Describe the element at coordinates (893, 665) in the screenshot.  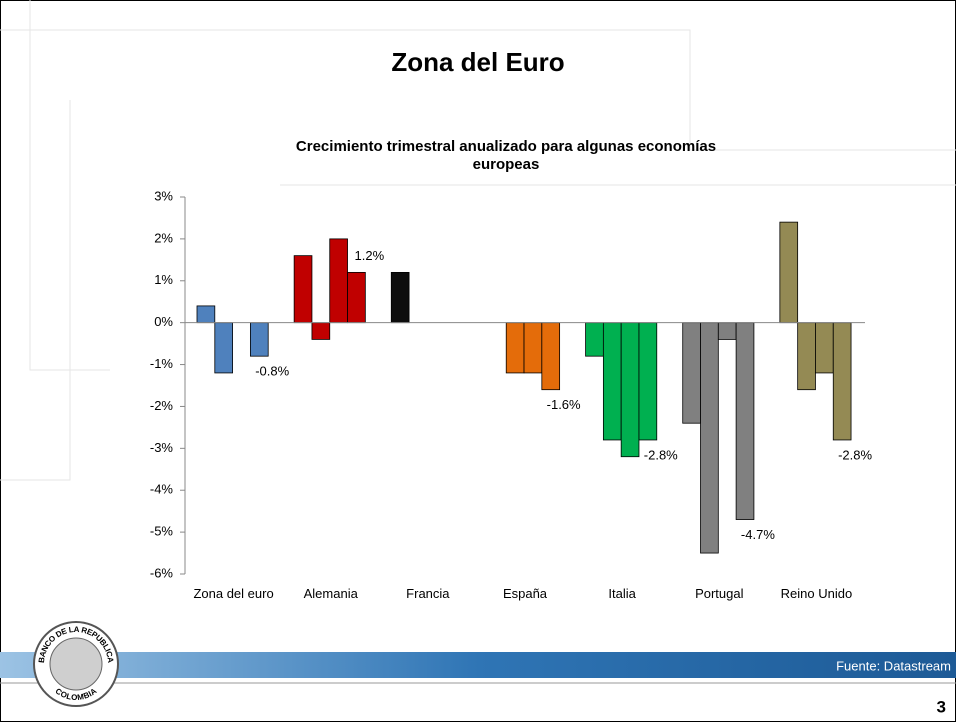
I see `source: Fuente: Datastream` at that location.